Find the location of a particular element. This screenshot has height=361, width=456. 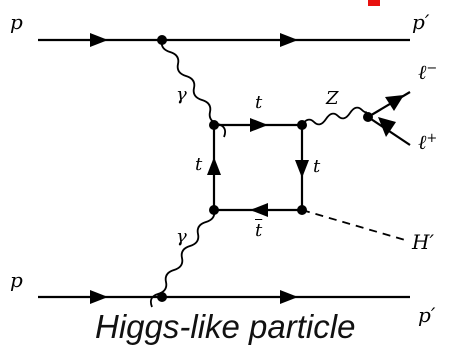

vertex-top-proton is located at coordinates (162, 40).